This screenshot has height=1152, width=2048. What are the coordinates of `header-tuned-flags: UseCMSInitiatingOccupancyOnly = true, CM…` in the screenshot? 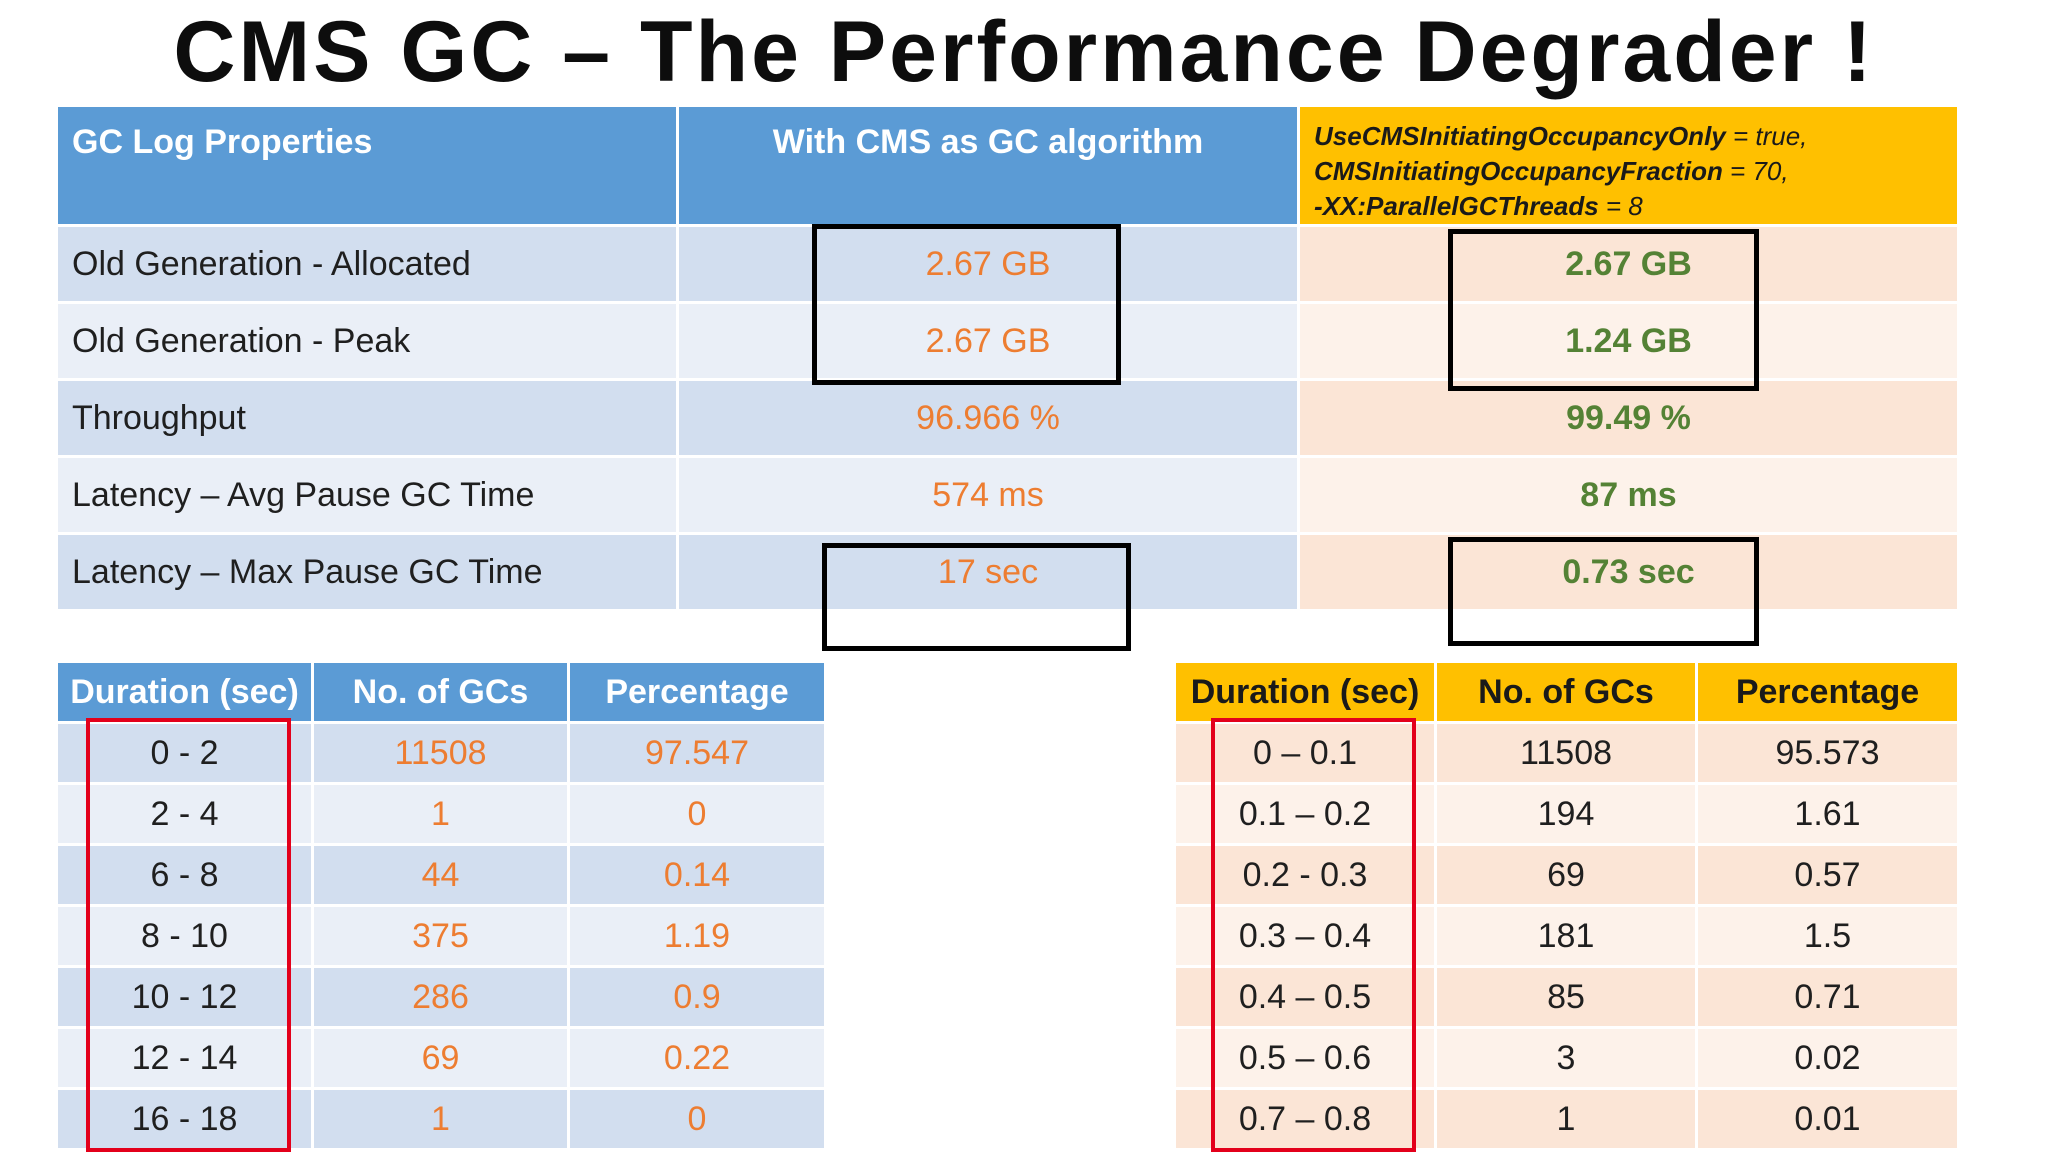 It's located at (1628, 165).